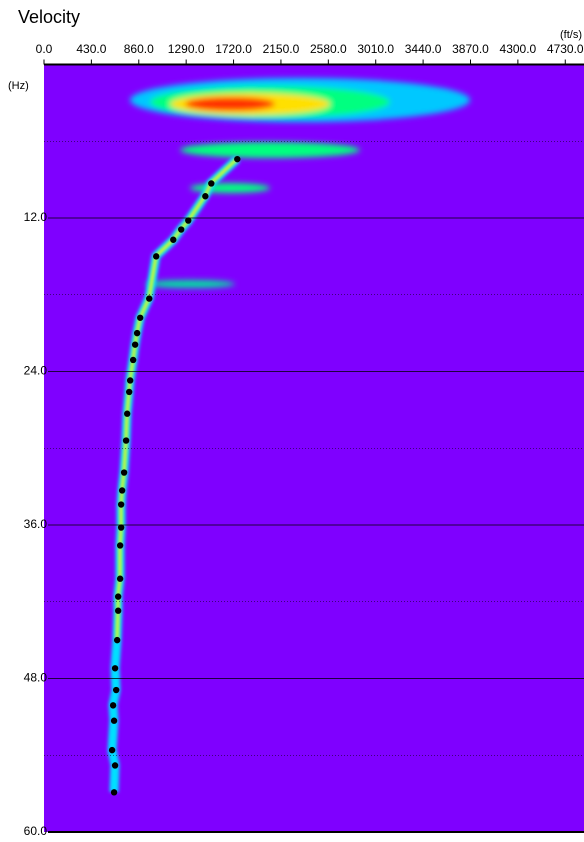  I want to click on x-tick-label: 2580.0, so click(328, 49).